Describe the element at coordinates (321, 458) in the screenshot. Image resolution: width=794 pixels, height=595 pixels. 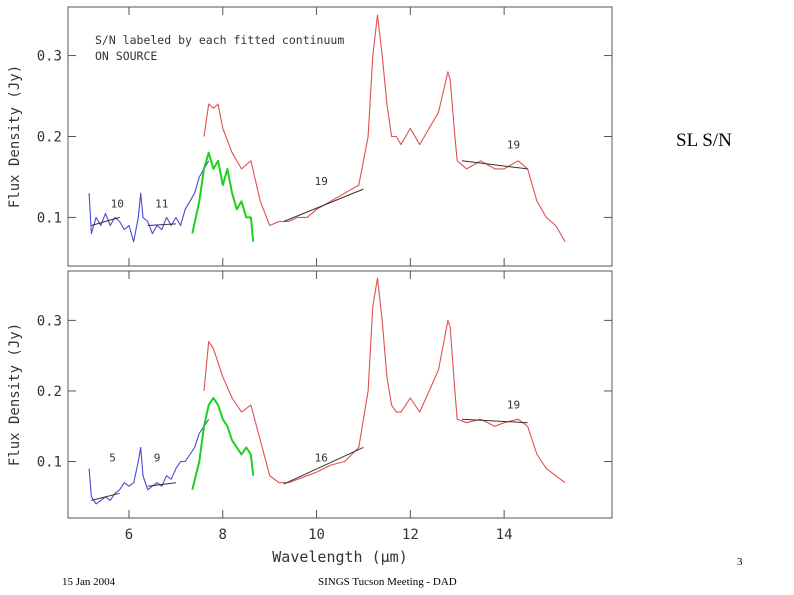
I see `sn-label: 16` at that location.